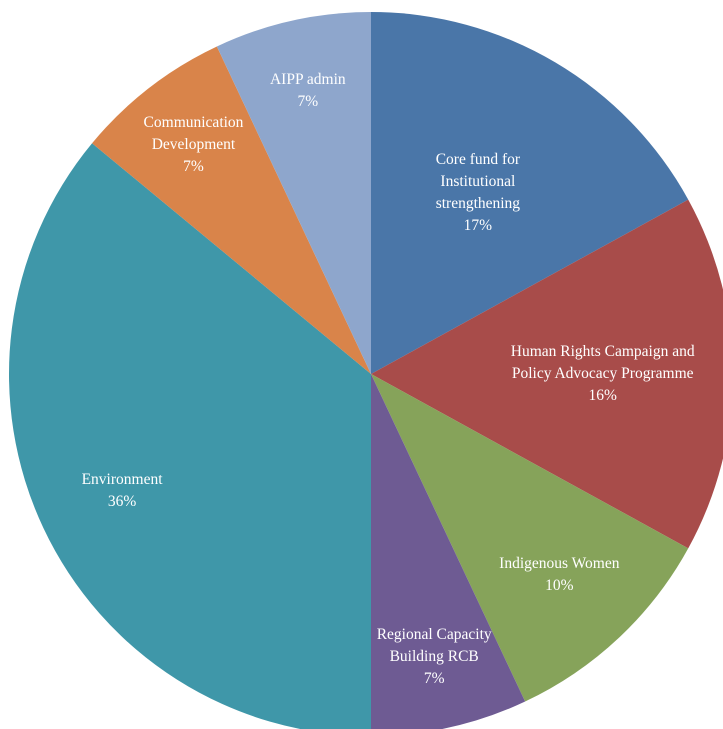 This screenshot has height=729, width=723. What do you see at coordinates (434, 645) in the screenshot?
I see `category-label: Regional Capacity Building RCB` at bounding box center [434, 645].